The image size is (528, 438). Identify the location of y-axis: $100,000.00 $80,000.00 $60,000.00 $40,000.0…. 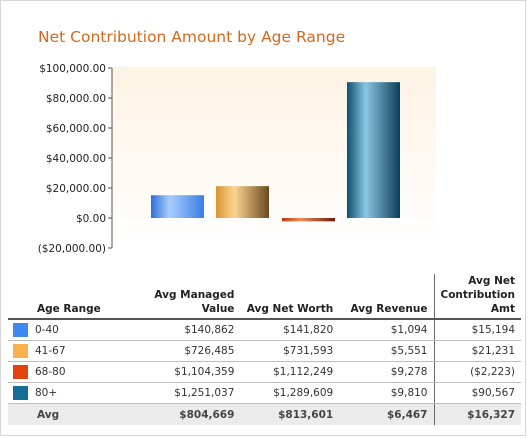
(75, 159).